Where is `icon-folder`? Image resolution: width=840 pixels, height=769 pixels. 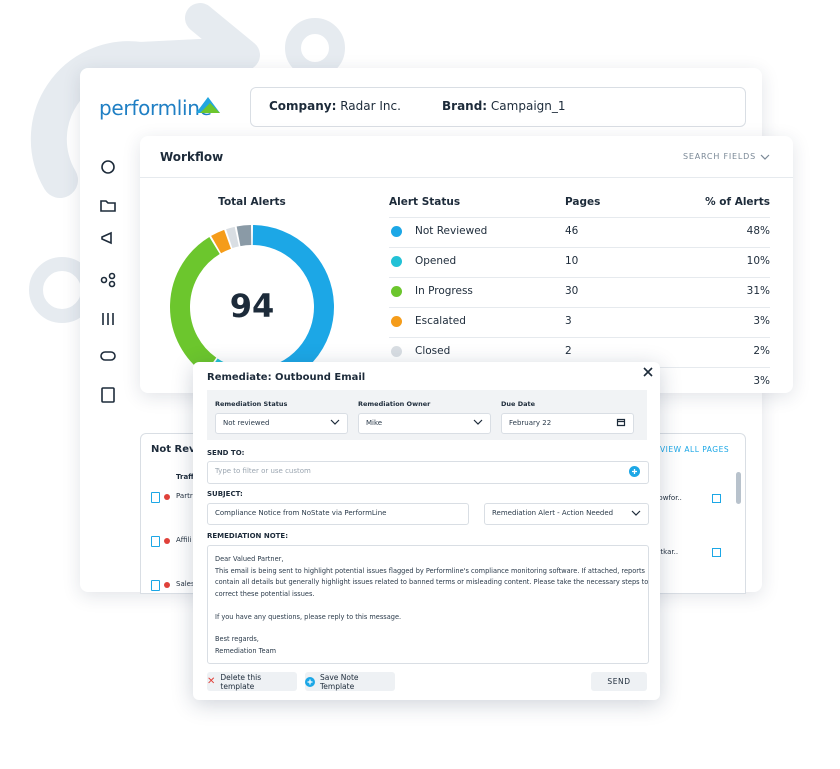 icon-folder is located at coordinates (108, 206).